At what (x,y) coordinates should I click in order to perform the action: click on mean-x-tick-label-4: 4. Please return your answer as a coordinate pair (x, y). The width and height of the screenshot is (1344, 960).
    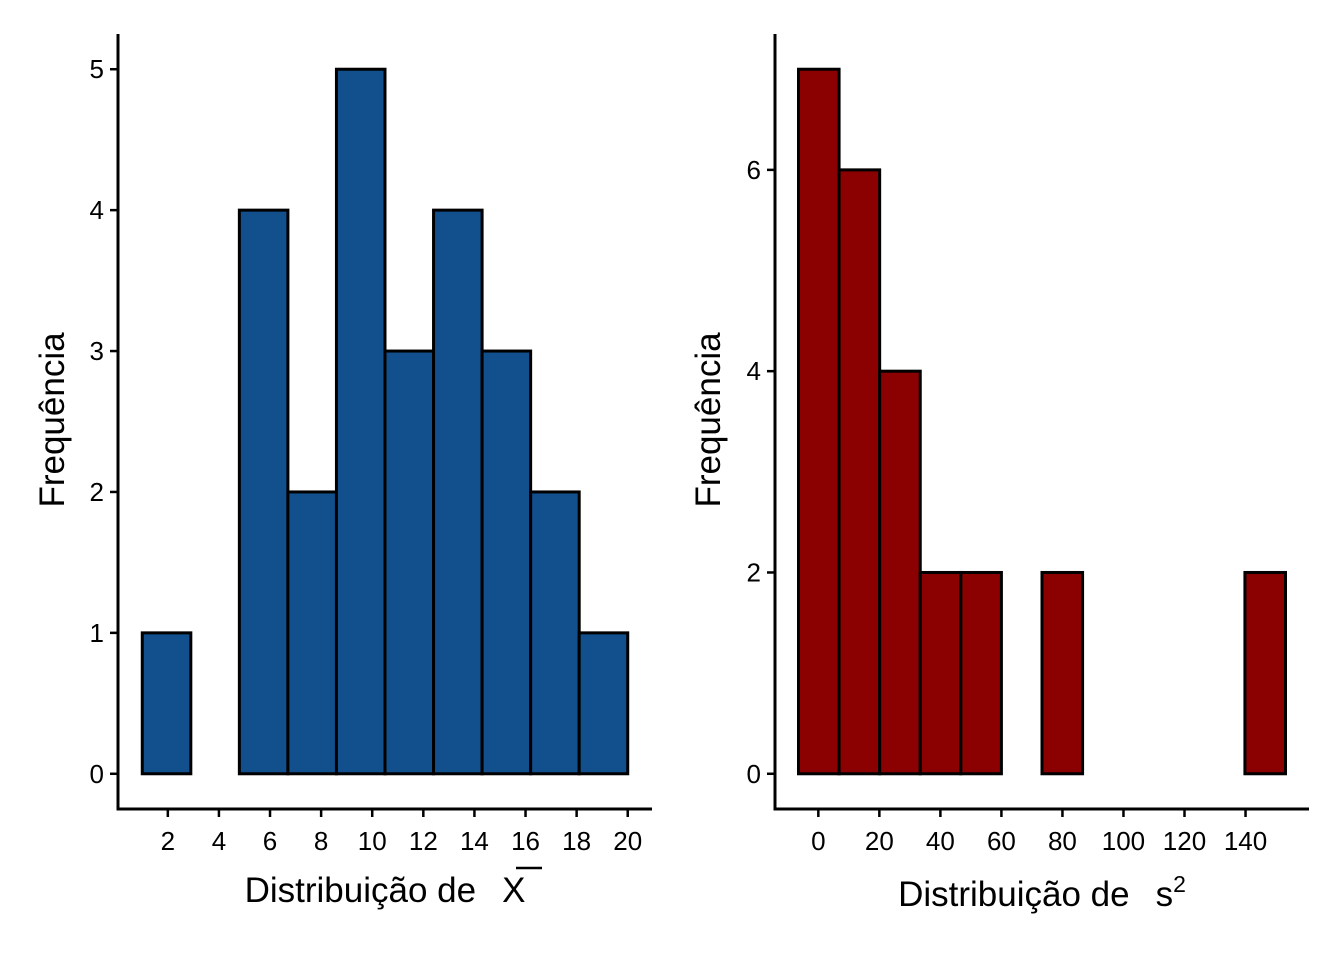
    Looking at the image, I should click on (219, 841).